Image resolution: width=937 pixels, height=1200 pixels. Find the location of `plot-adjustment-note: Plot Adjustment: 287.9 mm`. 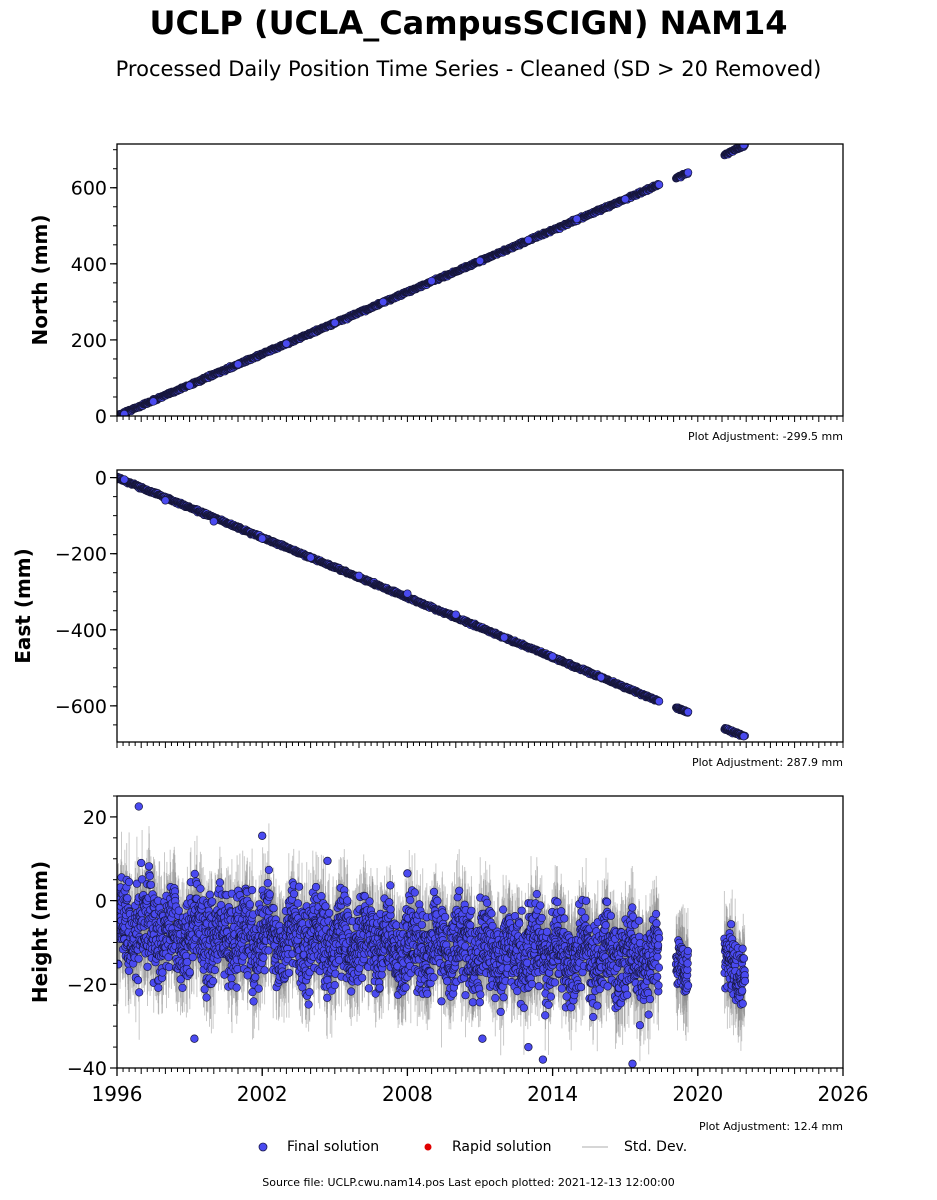

plot-adjustment-note: Plot Adjustment: 287.9 mm is located at coordinates (767, 762).